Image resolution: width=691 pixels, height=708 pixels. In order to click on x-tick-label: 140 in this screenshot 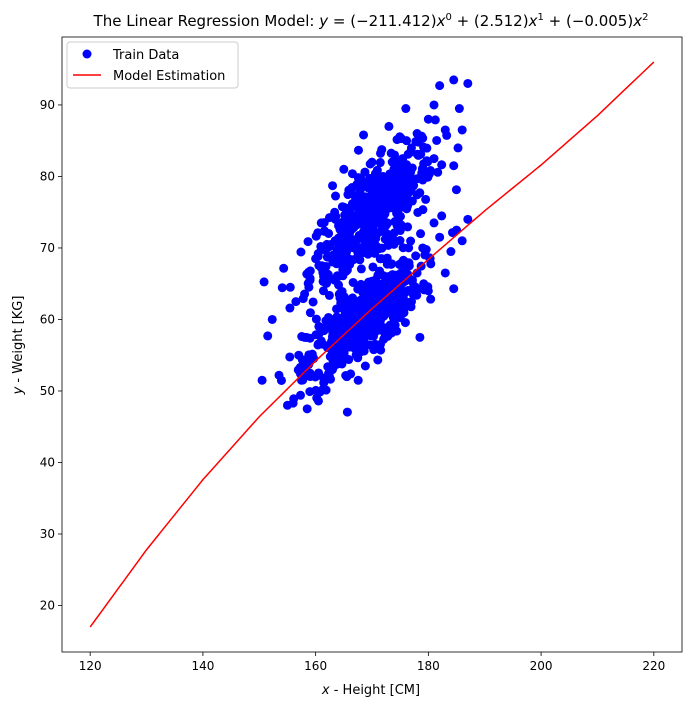, I will do `click(202, 666)`.